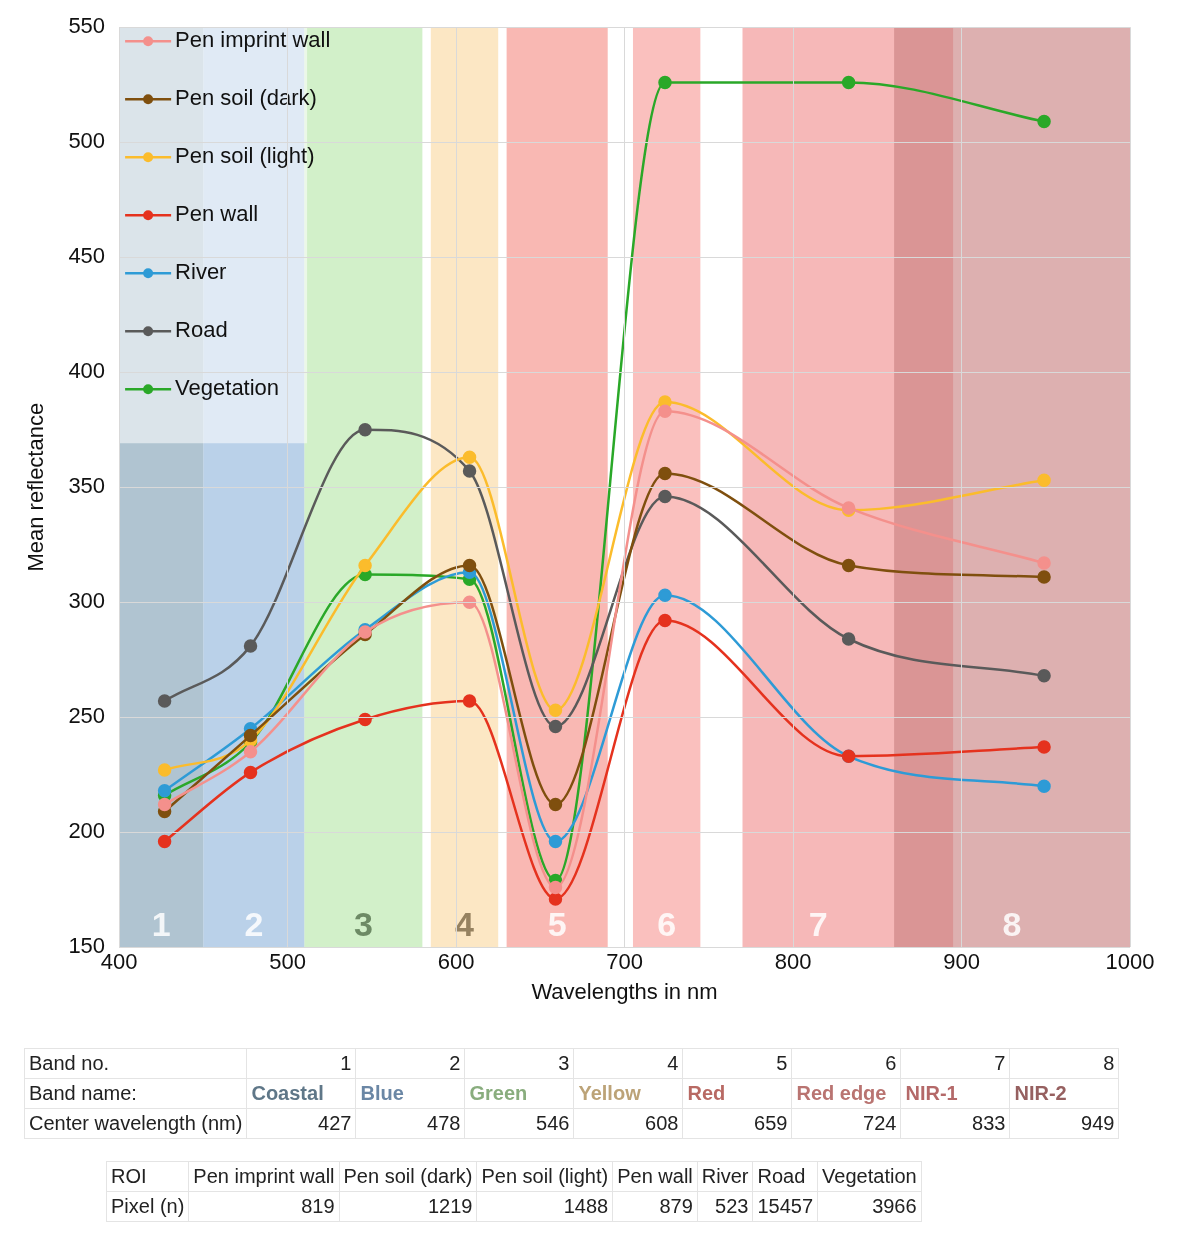 This screenshot has width=1190, height=1250. What do you see at coordinates (955, 1093) in the screenshot?
I see `text: NIR-1` at bounding box center [955, 1093].